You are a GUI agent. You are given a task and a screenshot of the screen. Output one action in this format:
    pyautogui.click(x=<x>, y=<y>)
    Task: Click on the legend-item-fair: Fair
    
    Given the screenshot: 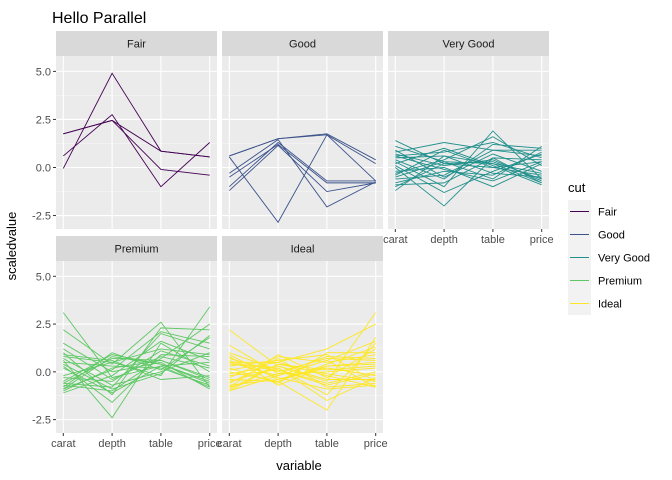 What is the action you would take?
    pyautogui.click(x=592, y=211)
    